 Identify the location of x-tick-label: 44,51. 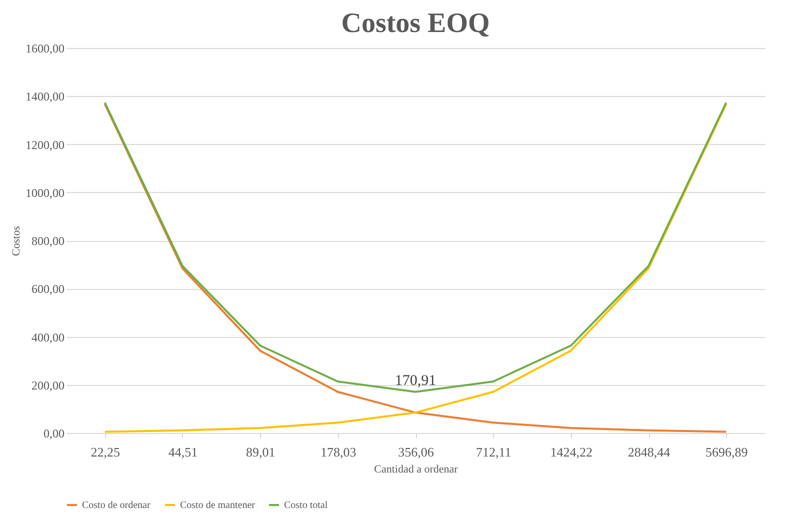
(183, 452).